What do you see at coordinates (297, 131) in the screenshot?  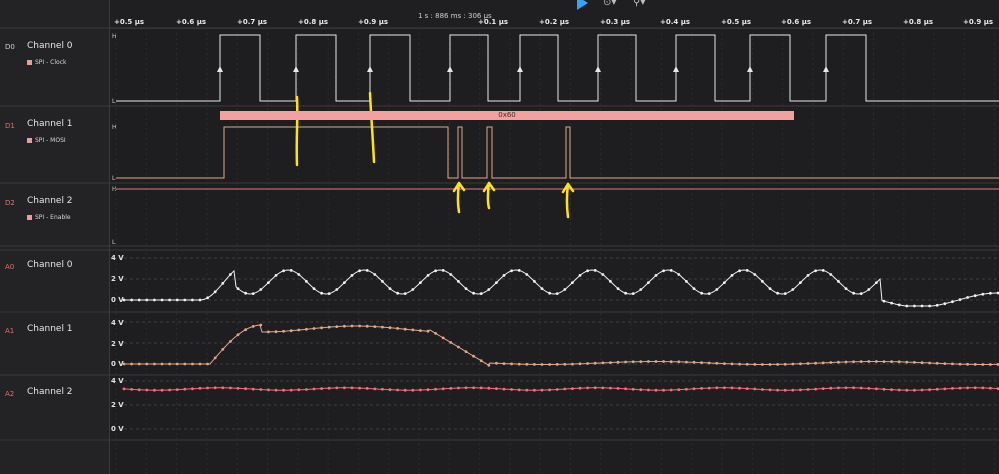 I see `annotation-stroke` at bounding box center [297, 131].